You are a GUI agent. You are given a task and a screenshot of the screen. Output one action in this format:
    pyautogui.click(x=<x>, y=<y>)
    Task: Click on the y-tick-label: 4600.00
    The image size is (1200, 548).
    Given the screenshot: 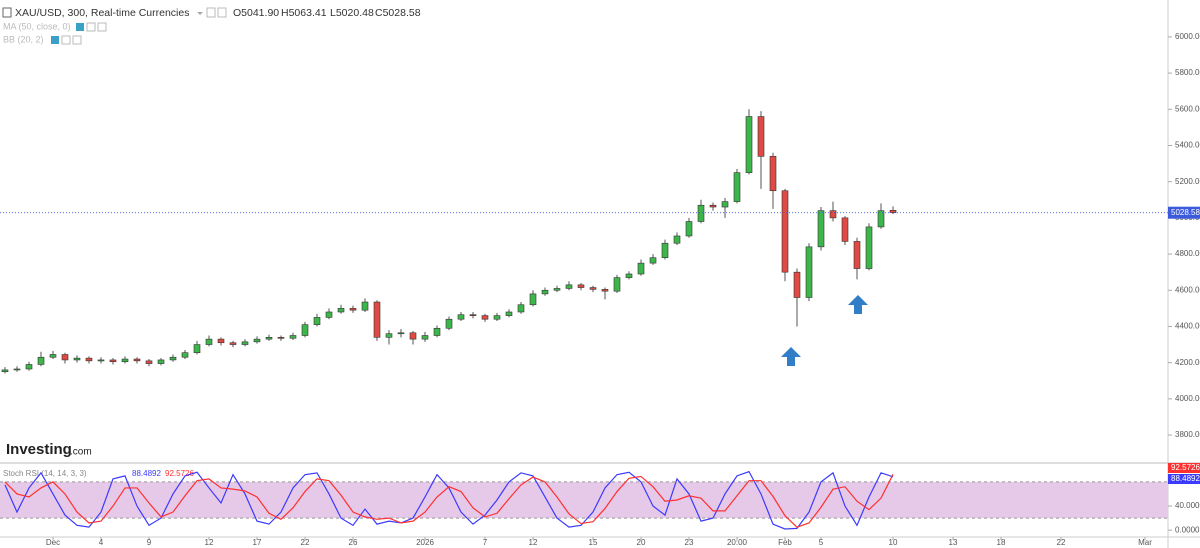 What is the action you would take?
    pyautogui.click(x=1187, y=289)
    